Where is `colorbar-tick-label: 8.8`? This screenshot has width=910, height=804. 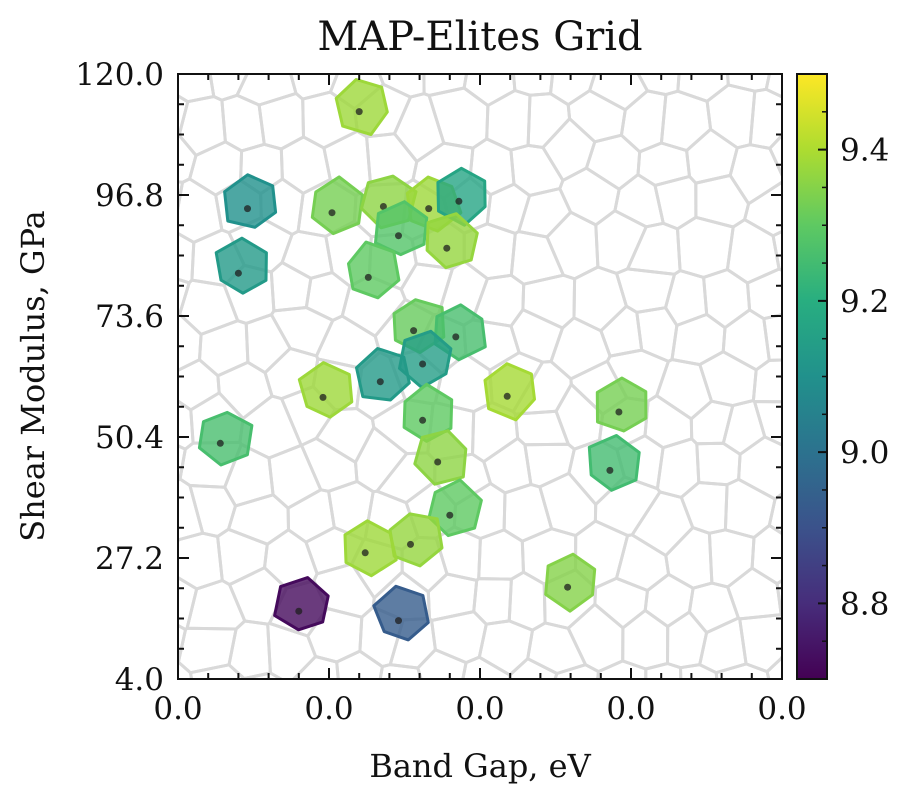 colorbar-tick-label: 8.8 is located at coordinates (864, 604).